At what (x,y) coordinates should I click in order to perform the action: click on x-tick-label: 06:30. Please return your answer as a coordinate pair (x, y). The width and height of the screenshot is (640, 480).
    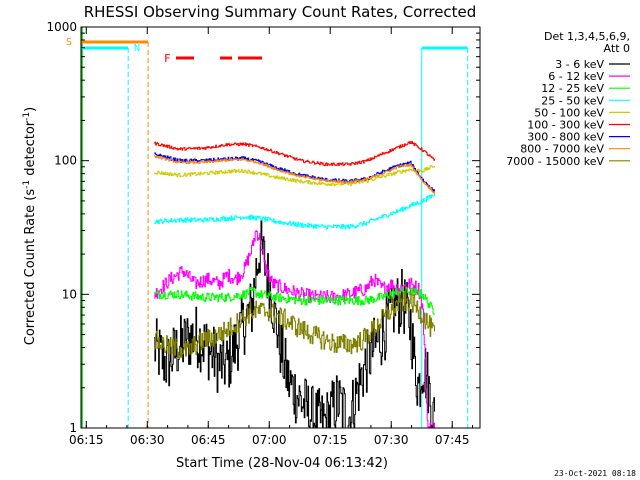
    Looking at the image, I should click on (147, 440).